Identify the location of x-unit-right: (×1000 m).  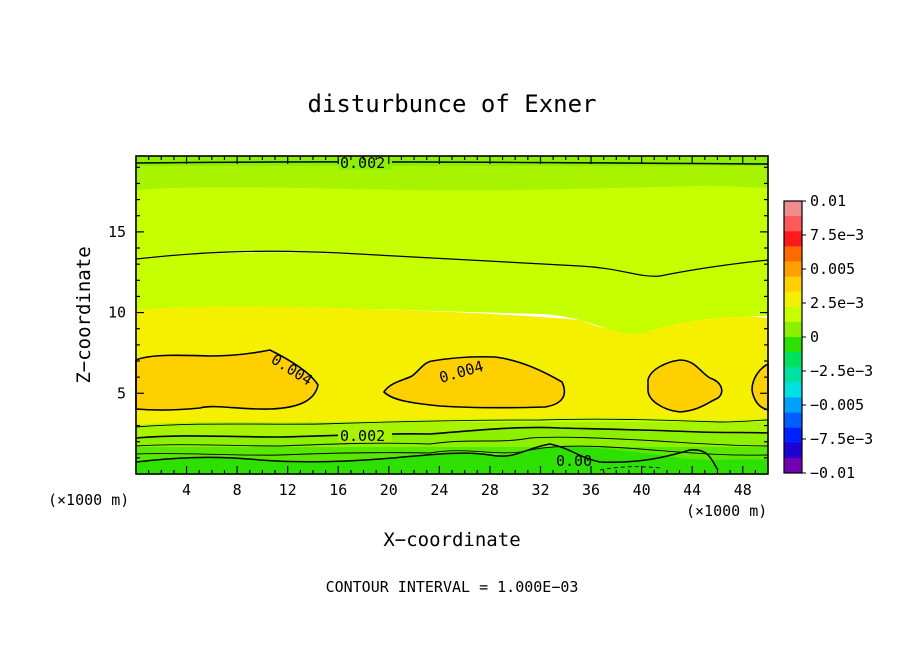
(726, 511).